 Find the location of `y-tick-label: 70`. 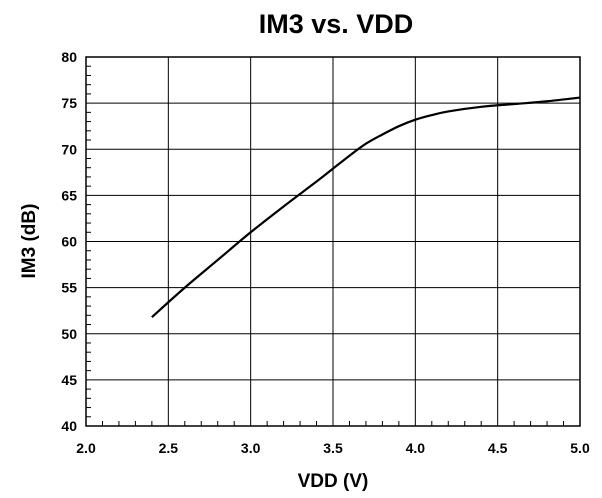

y-tick-label: 70 is located at coordinates (69, 149).